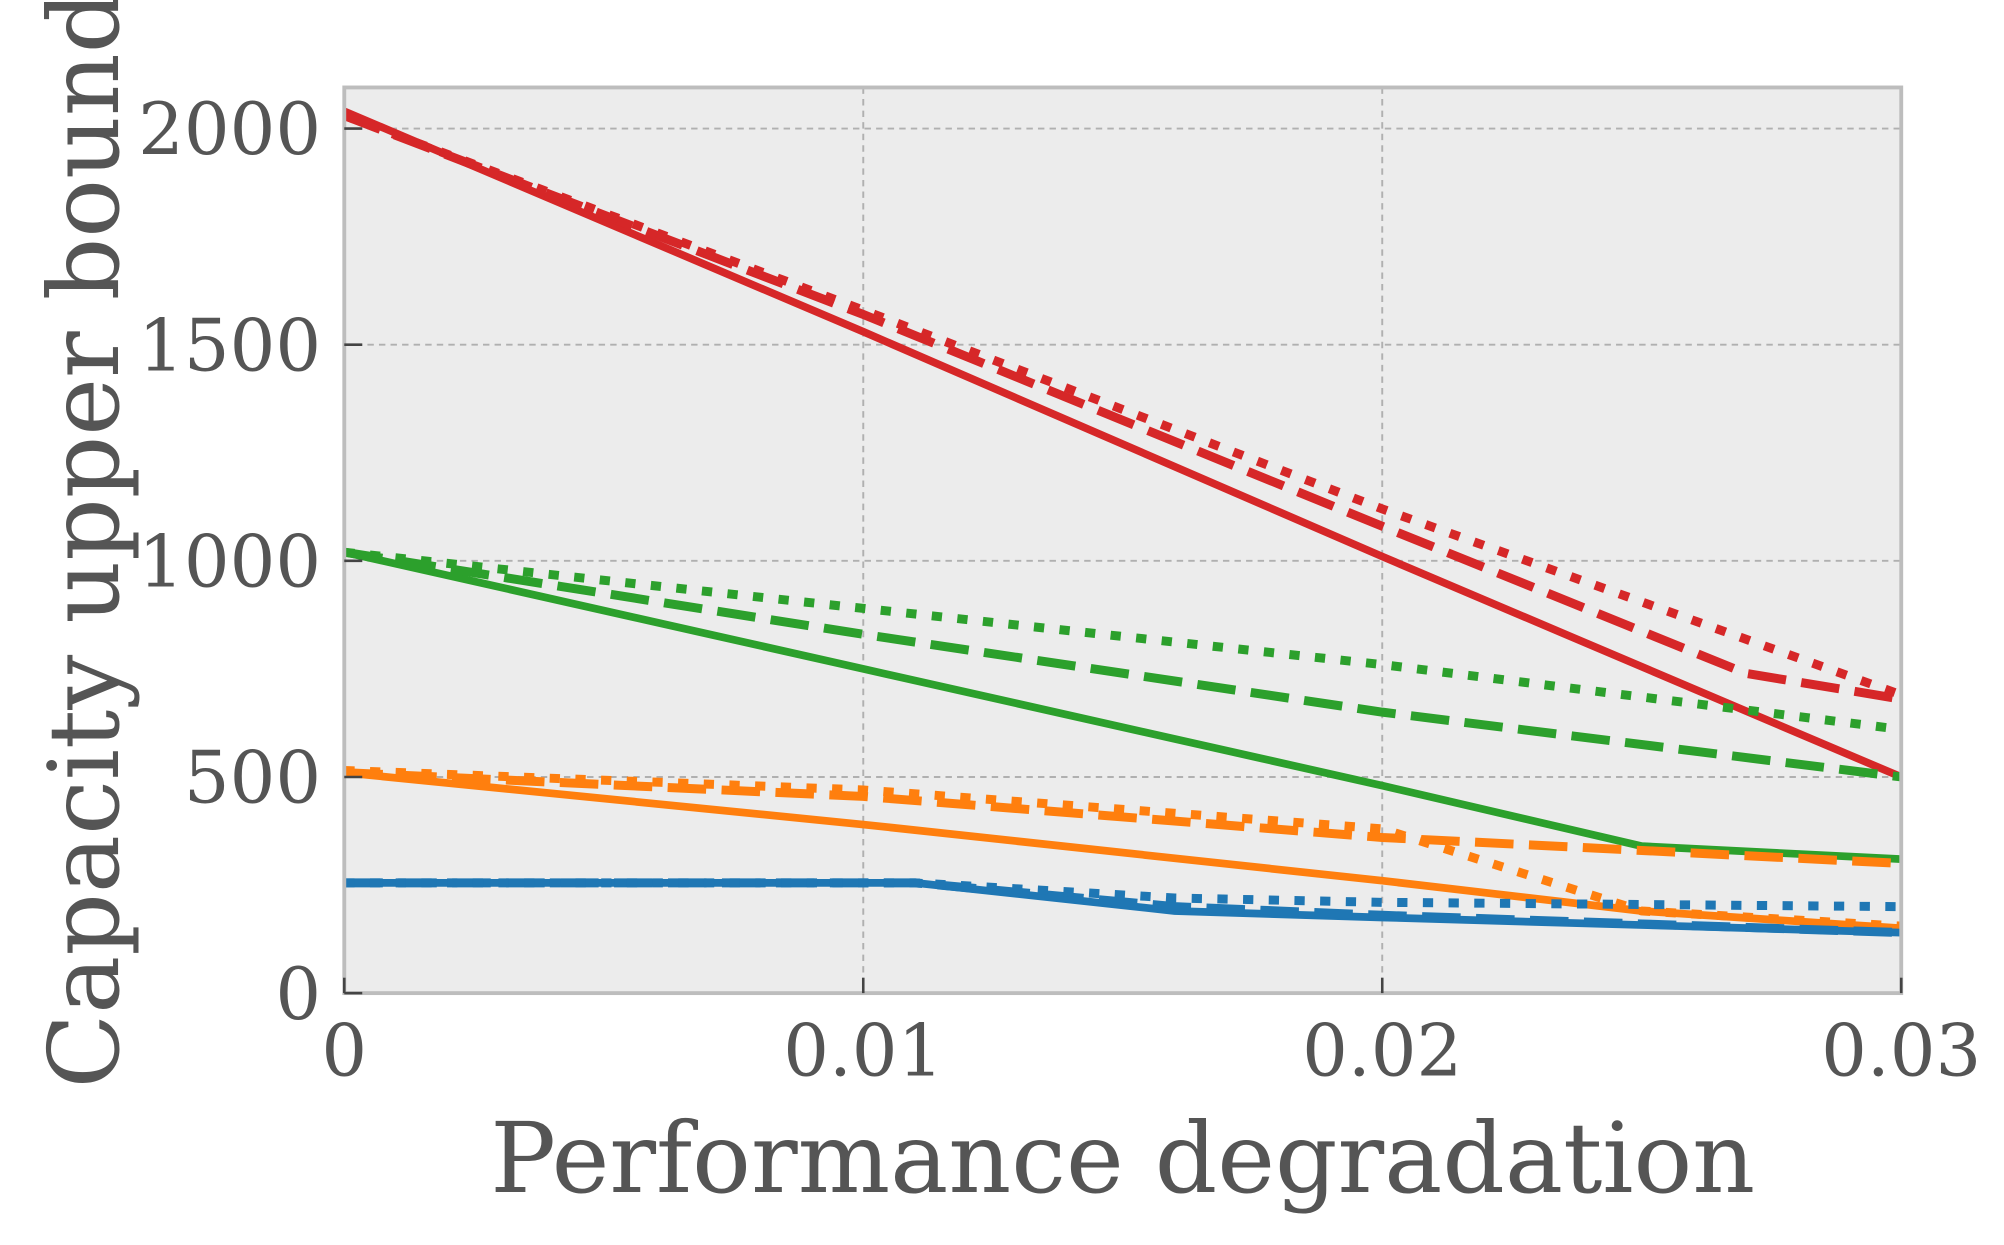  I want to click on x-axis-label: Performance degradation, so click(1122, 1159).